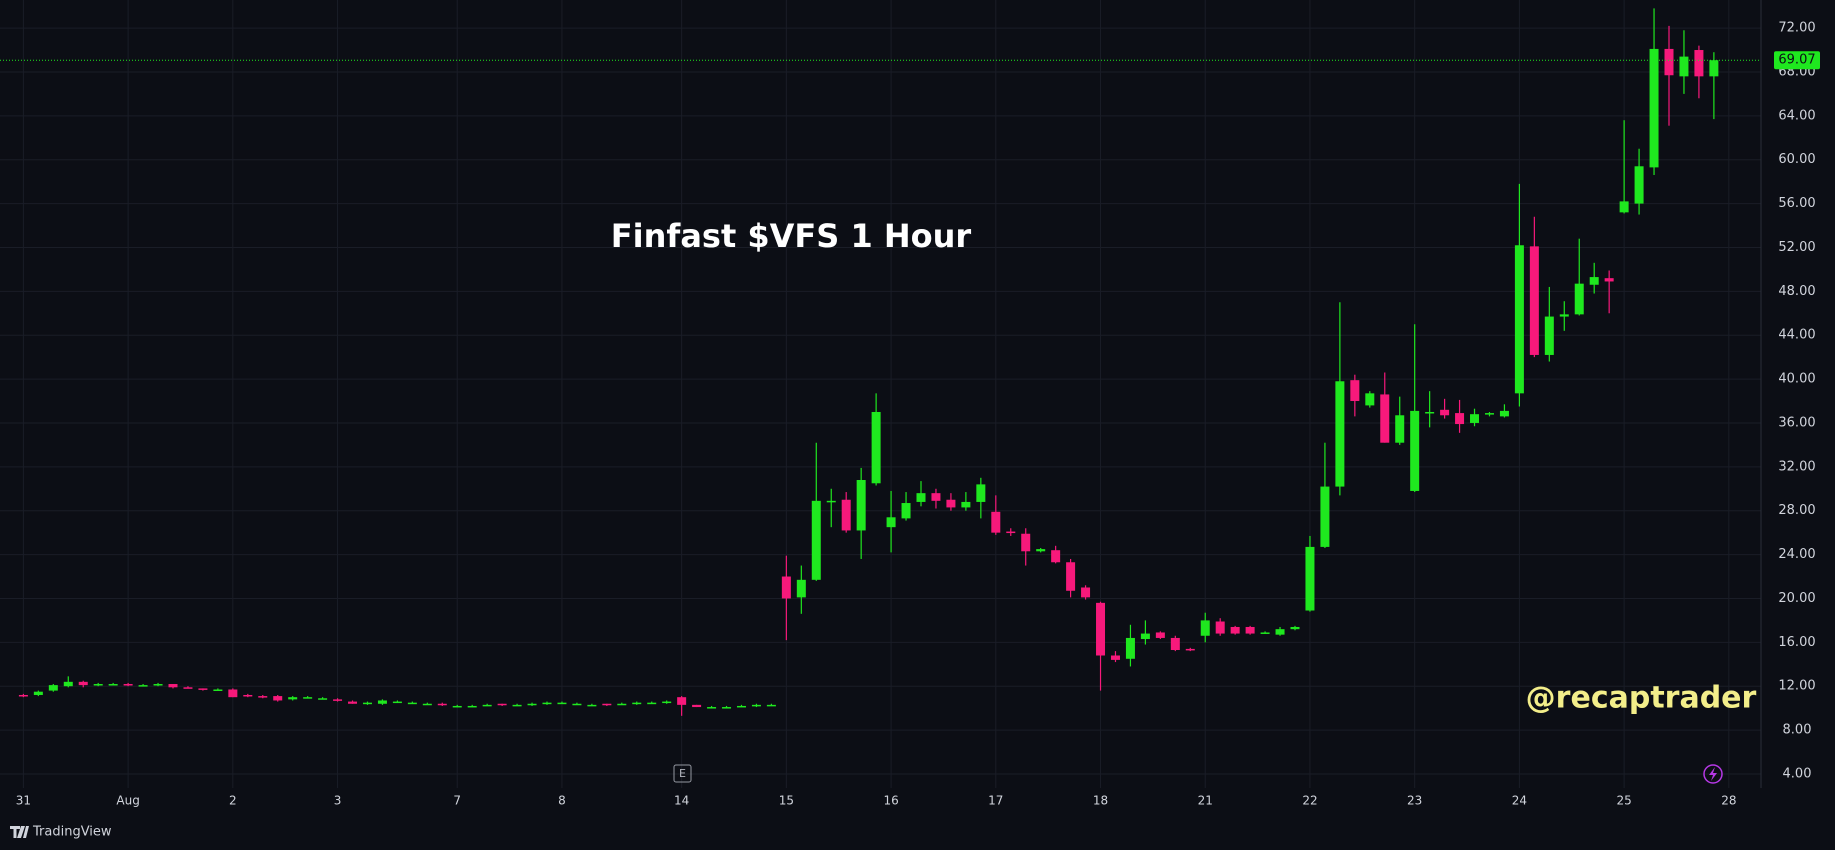 This screenshot has width=1835, height=850. Describe the element at coordinates (1796, 422) in the screenshot. I see `y-tick-label: 36.00` at that location.